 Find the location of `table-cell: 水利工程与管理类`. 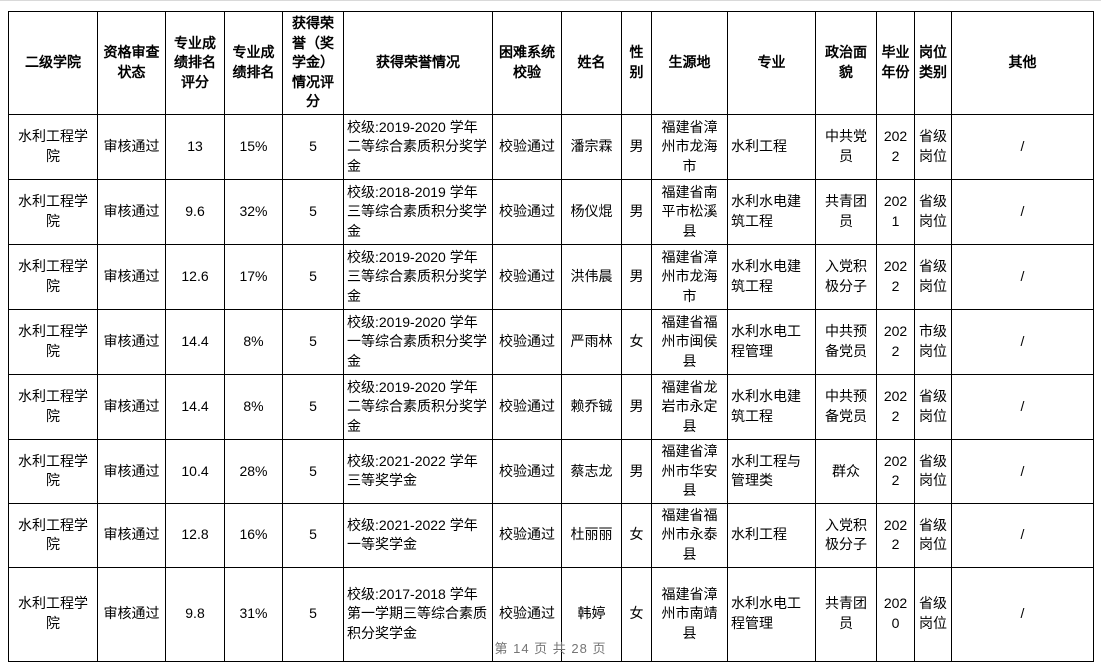

table-cell: 水利工程与管理类 is located at coordinates (771, 471).